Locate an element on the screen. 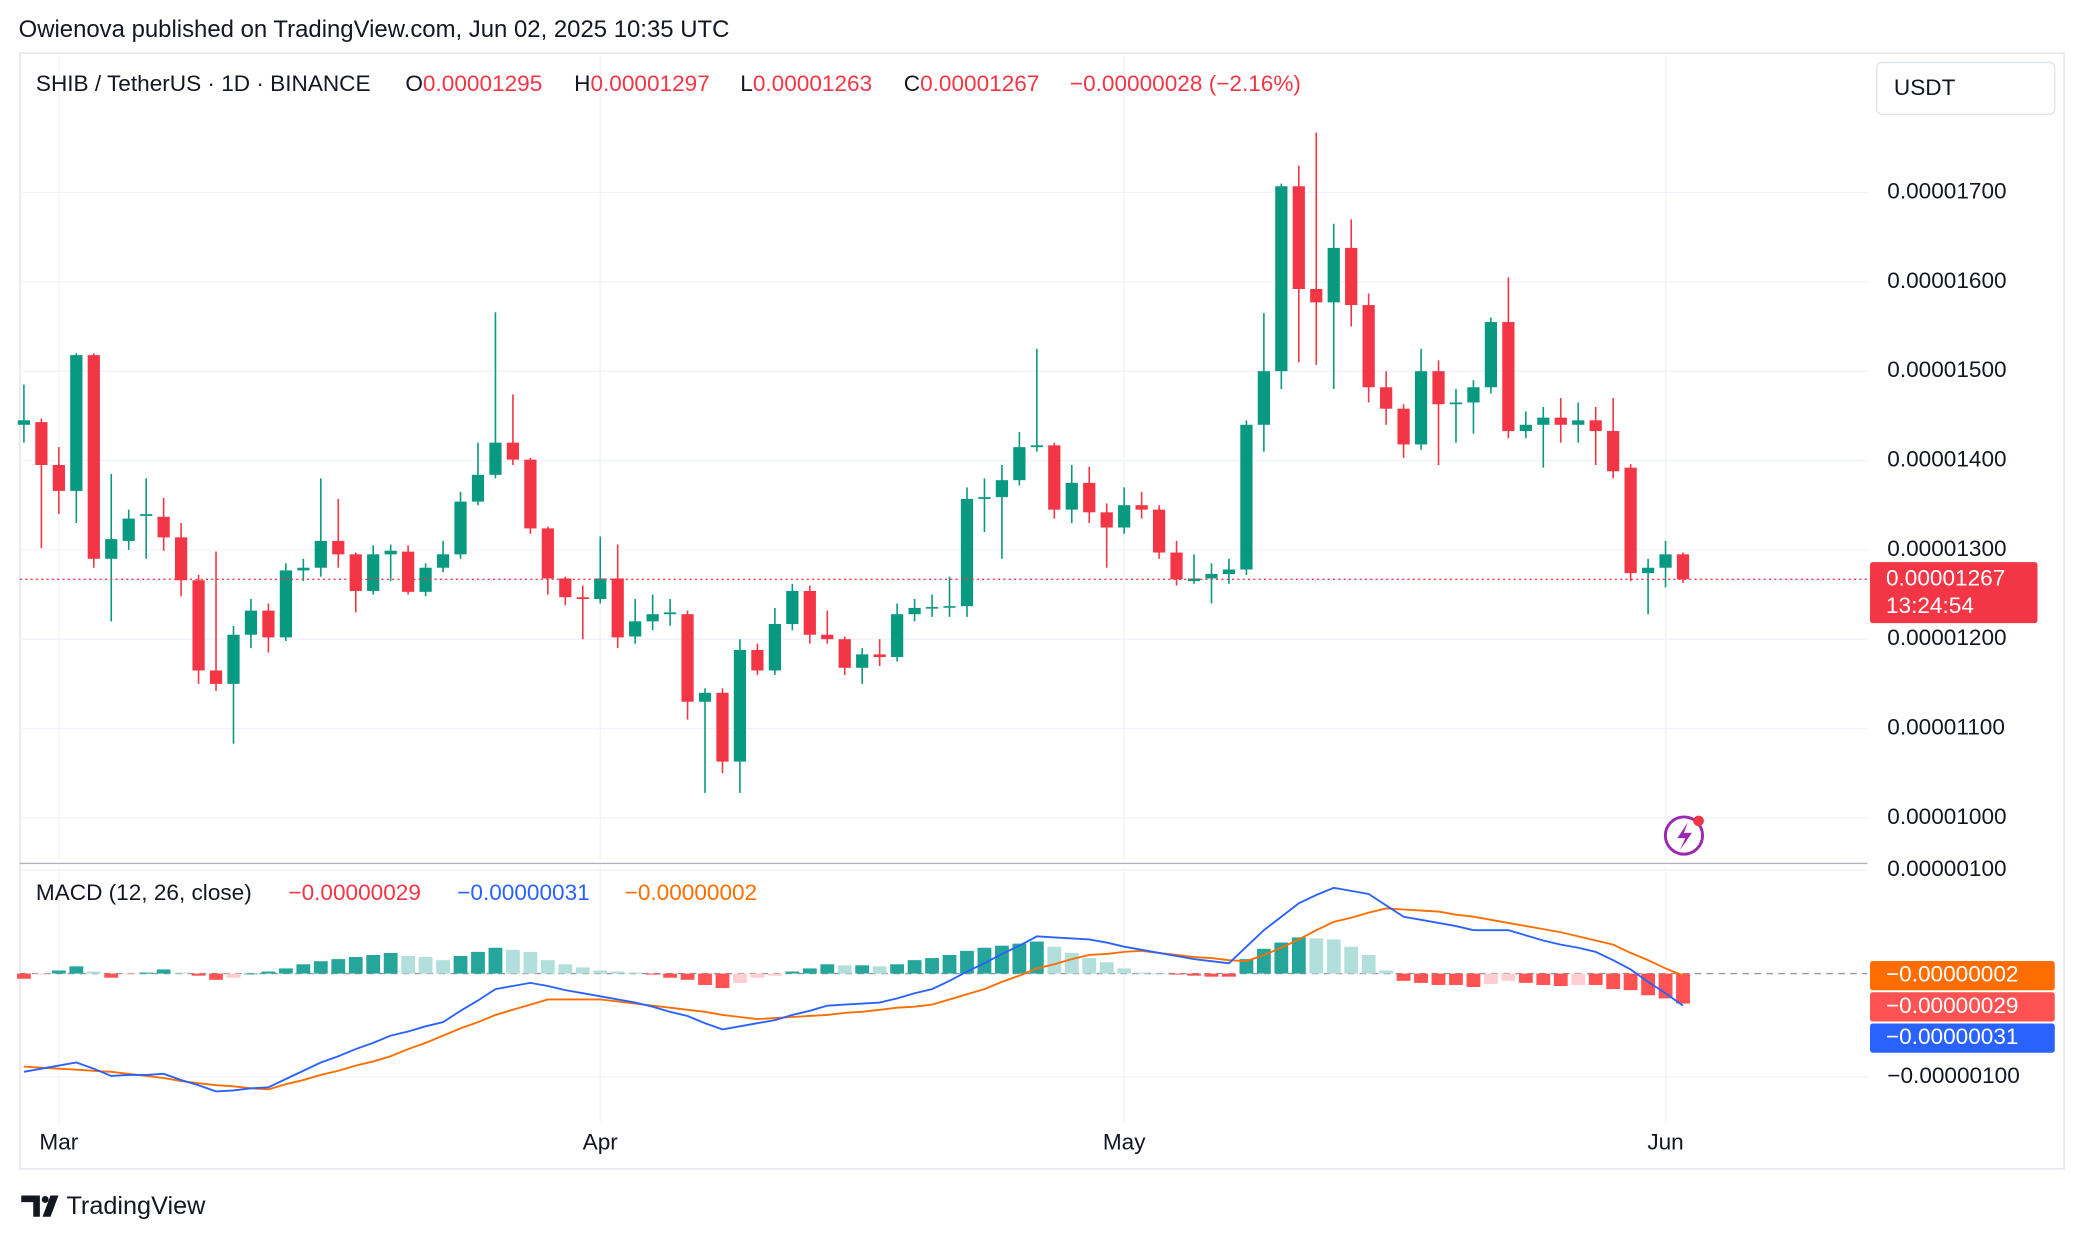 The width and height of the screenshot is (2084, 1242). histogram-value: −0.00000029 is located at coordinates (354, 892).